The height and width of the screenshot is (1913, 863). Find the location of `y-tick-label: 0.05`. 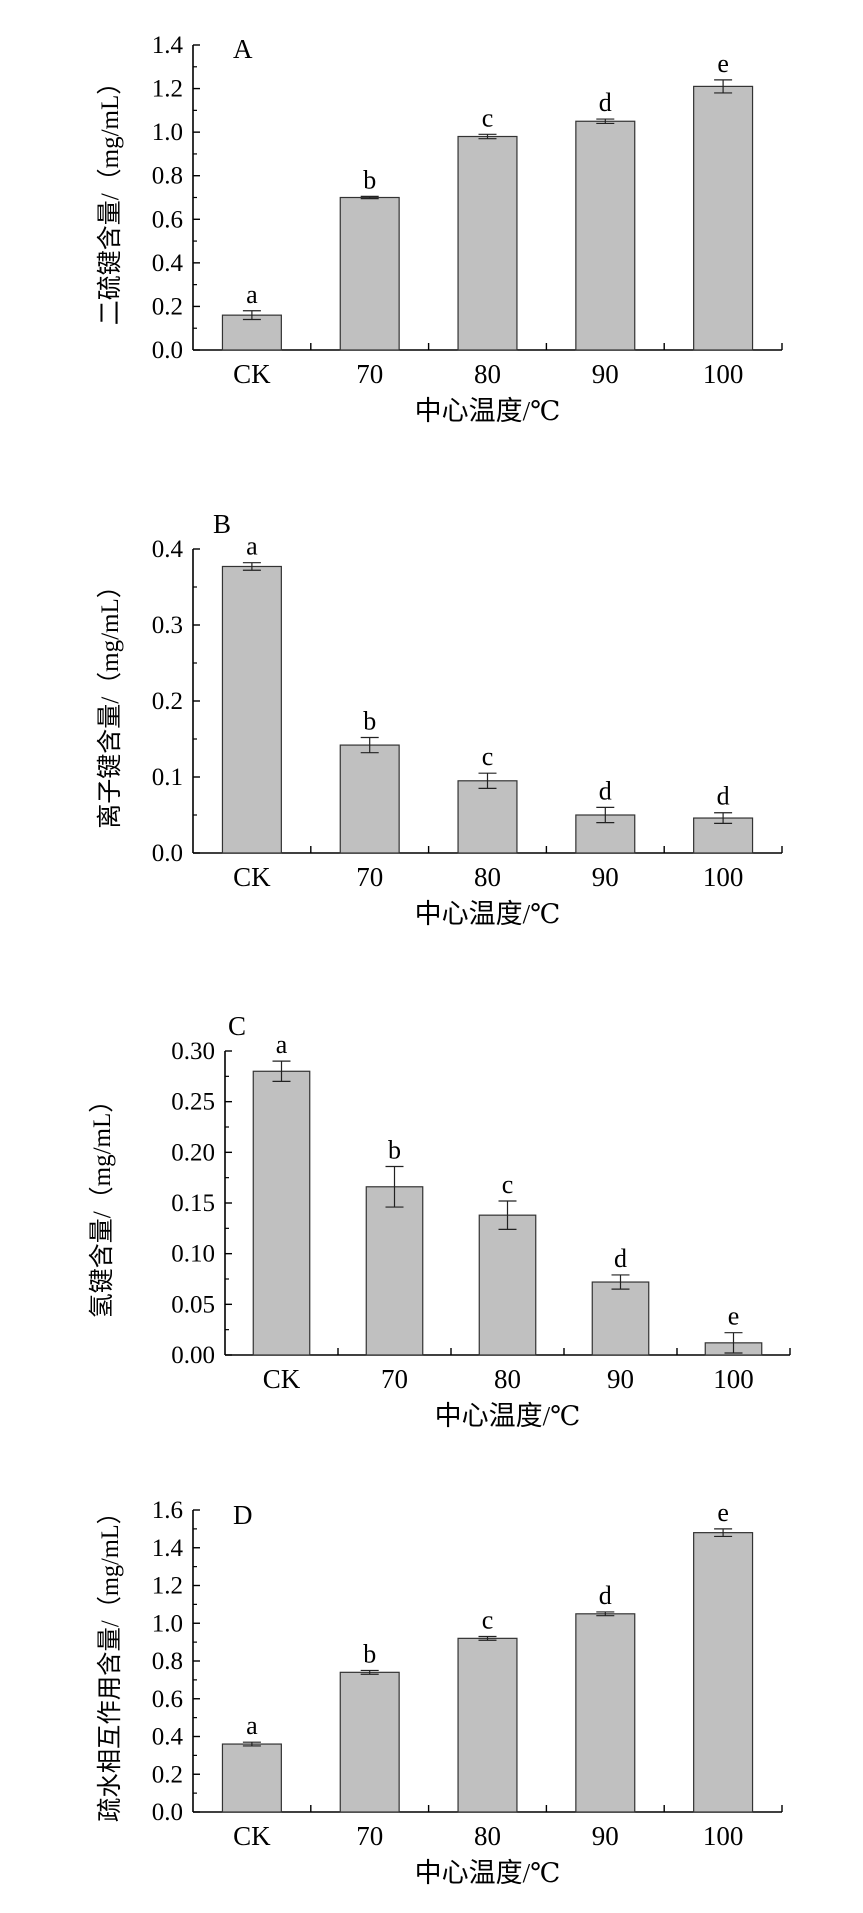

y-tick-label: 0.05 is located at coordinates (193, 1304).